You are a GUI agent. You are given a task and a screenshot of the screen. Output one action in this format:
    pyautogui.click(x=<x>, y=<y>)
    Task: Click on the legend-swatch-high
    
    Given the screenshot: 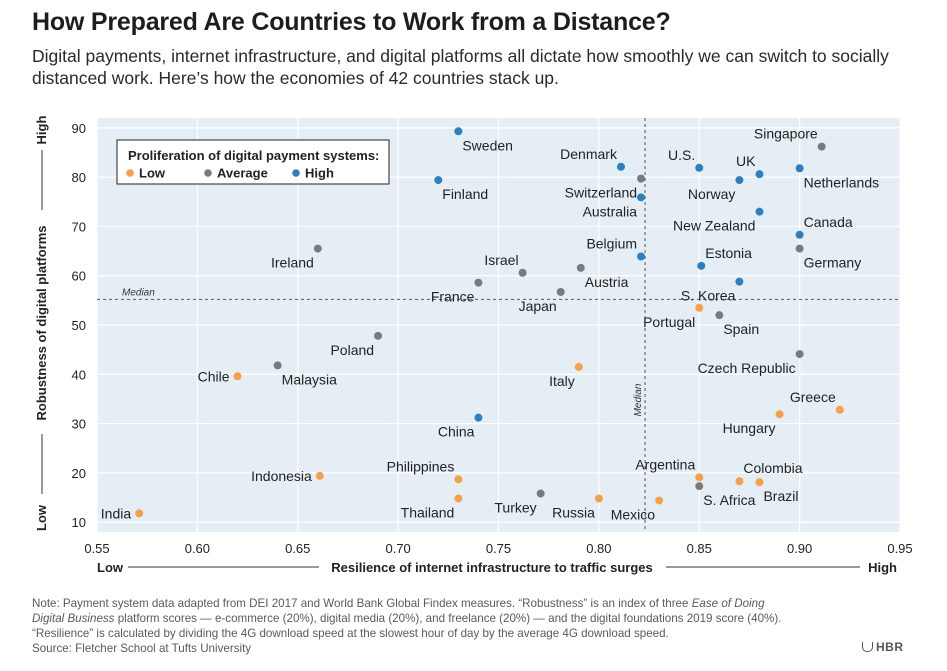 What is the action you would take?
    pyautogui.click(x=296, y=173)
    